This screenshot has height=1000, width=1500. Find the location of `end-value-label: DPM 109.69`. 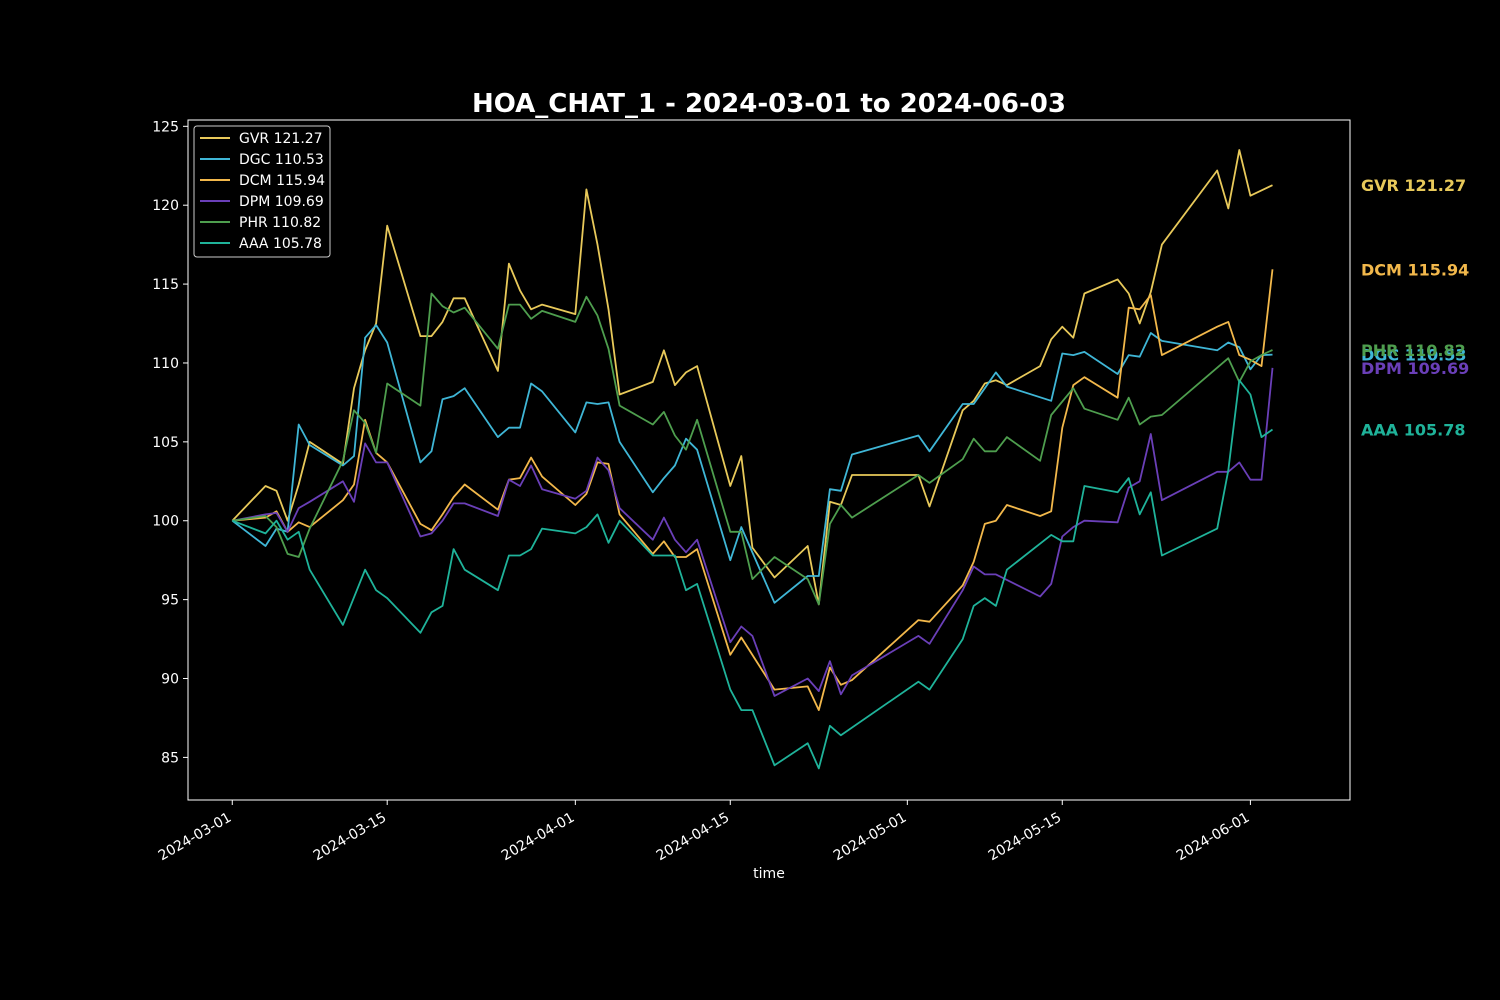

end-value-label: DPM 109.69 is located at coordinates (1415, 368).